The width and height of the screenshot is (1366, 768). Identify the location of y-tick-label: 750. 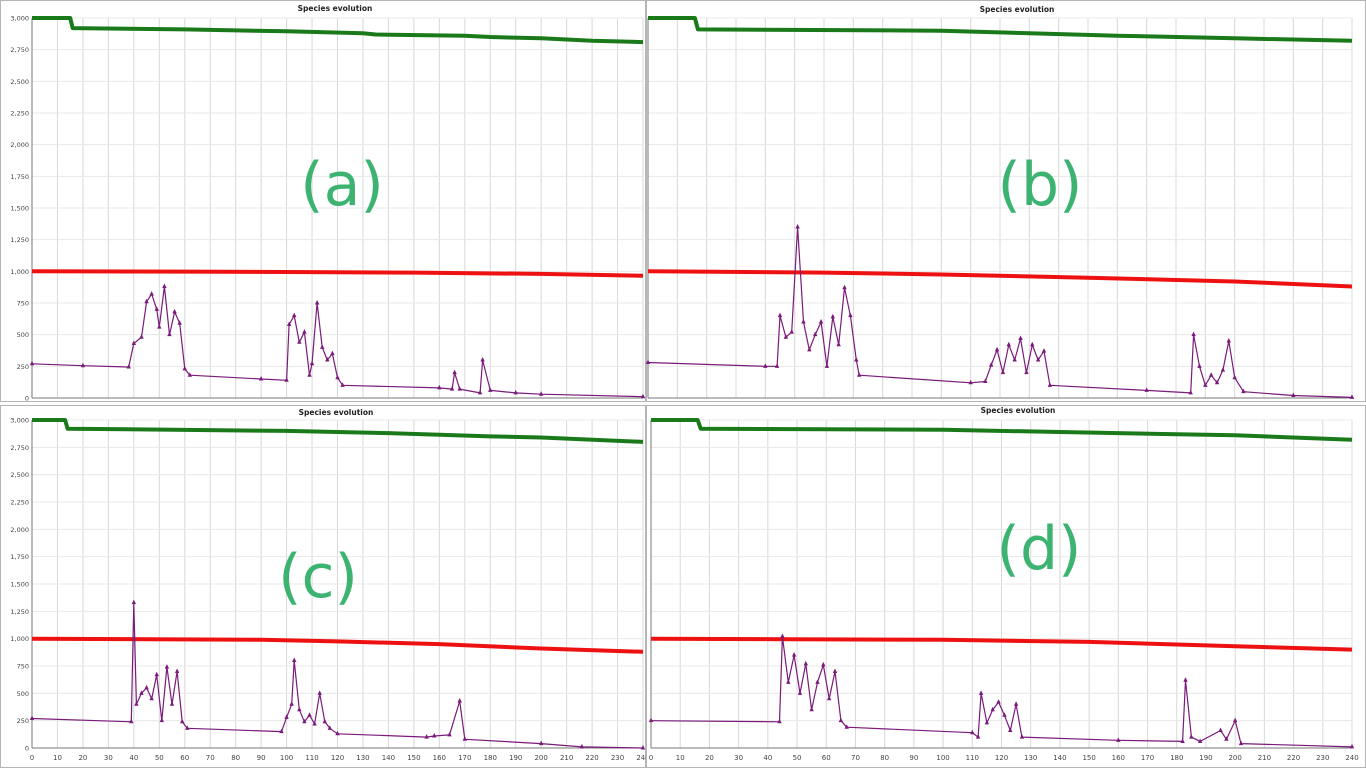
(23, 667).